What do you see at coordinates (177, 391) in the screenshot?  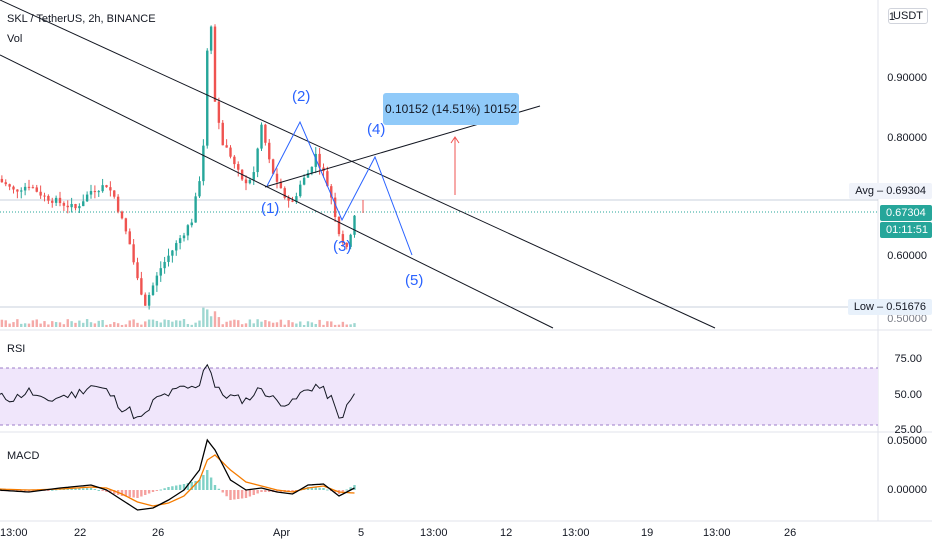 I see `rsi-line` at bounding box center [177, 391].